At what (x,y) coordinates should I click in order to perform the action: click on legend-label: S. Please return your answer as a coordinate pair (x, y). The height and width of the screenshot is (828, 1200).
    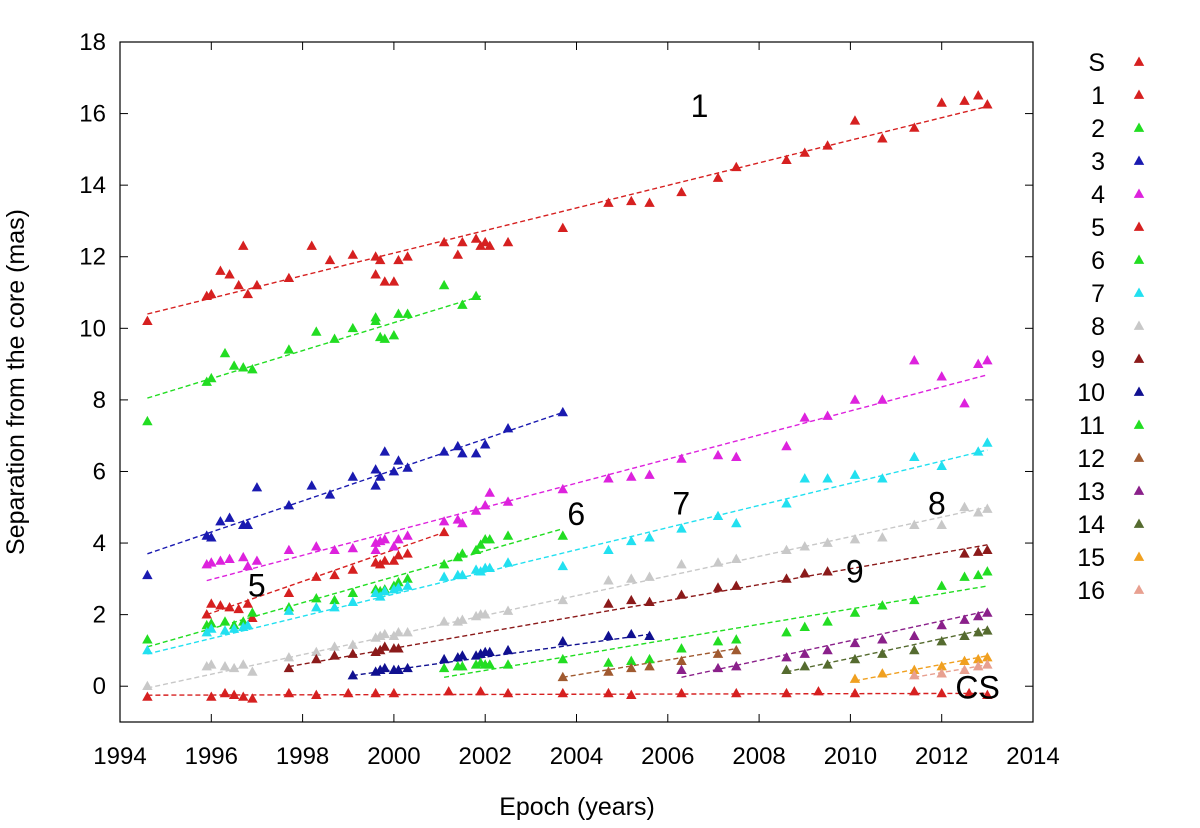
    Looking at the image, I should click on (1096, 63).